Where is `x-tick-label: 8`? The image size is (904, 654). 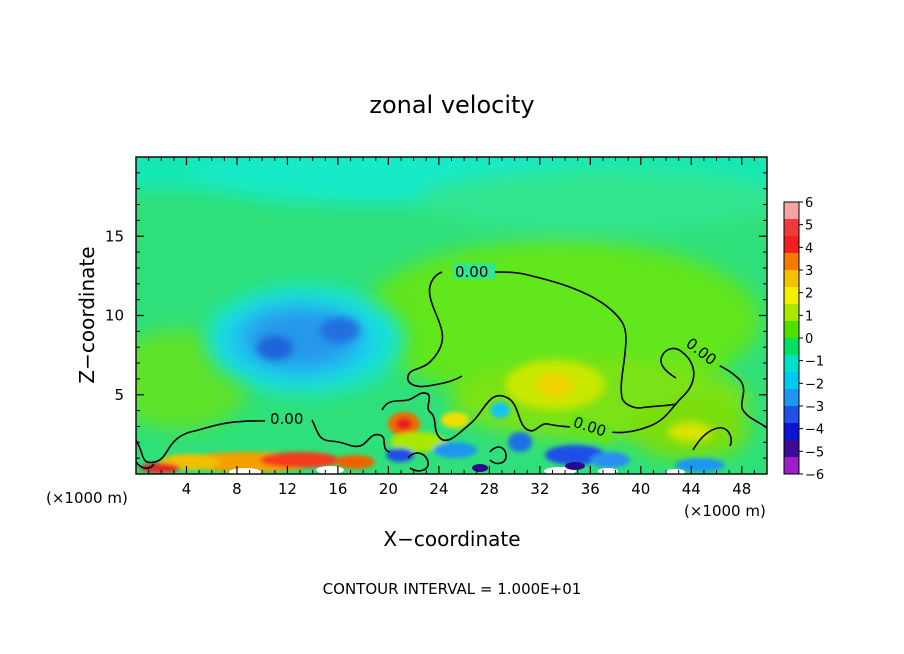
x-tick-label: 8 is located at coordinates (237, 489).